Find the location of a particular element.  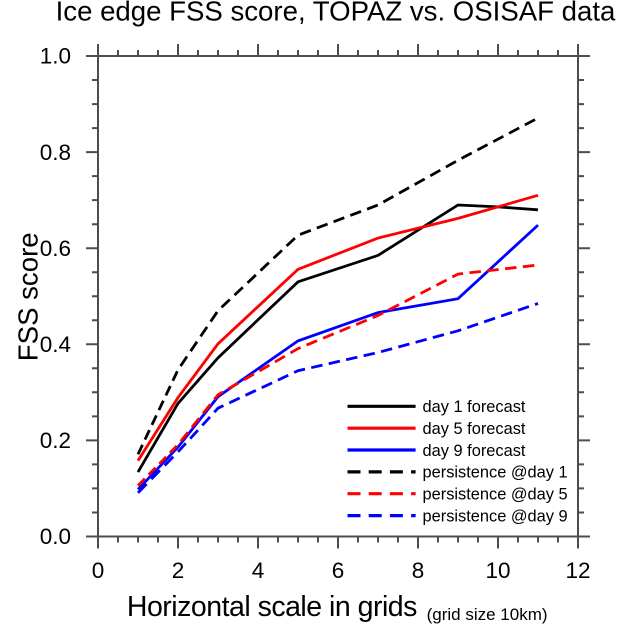

svg-text: persistence @day 5 is located at coordinates (495, 495).